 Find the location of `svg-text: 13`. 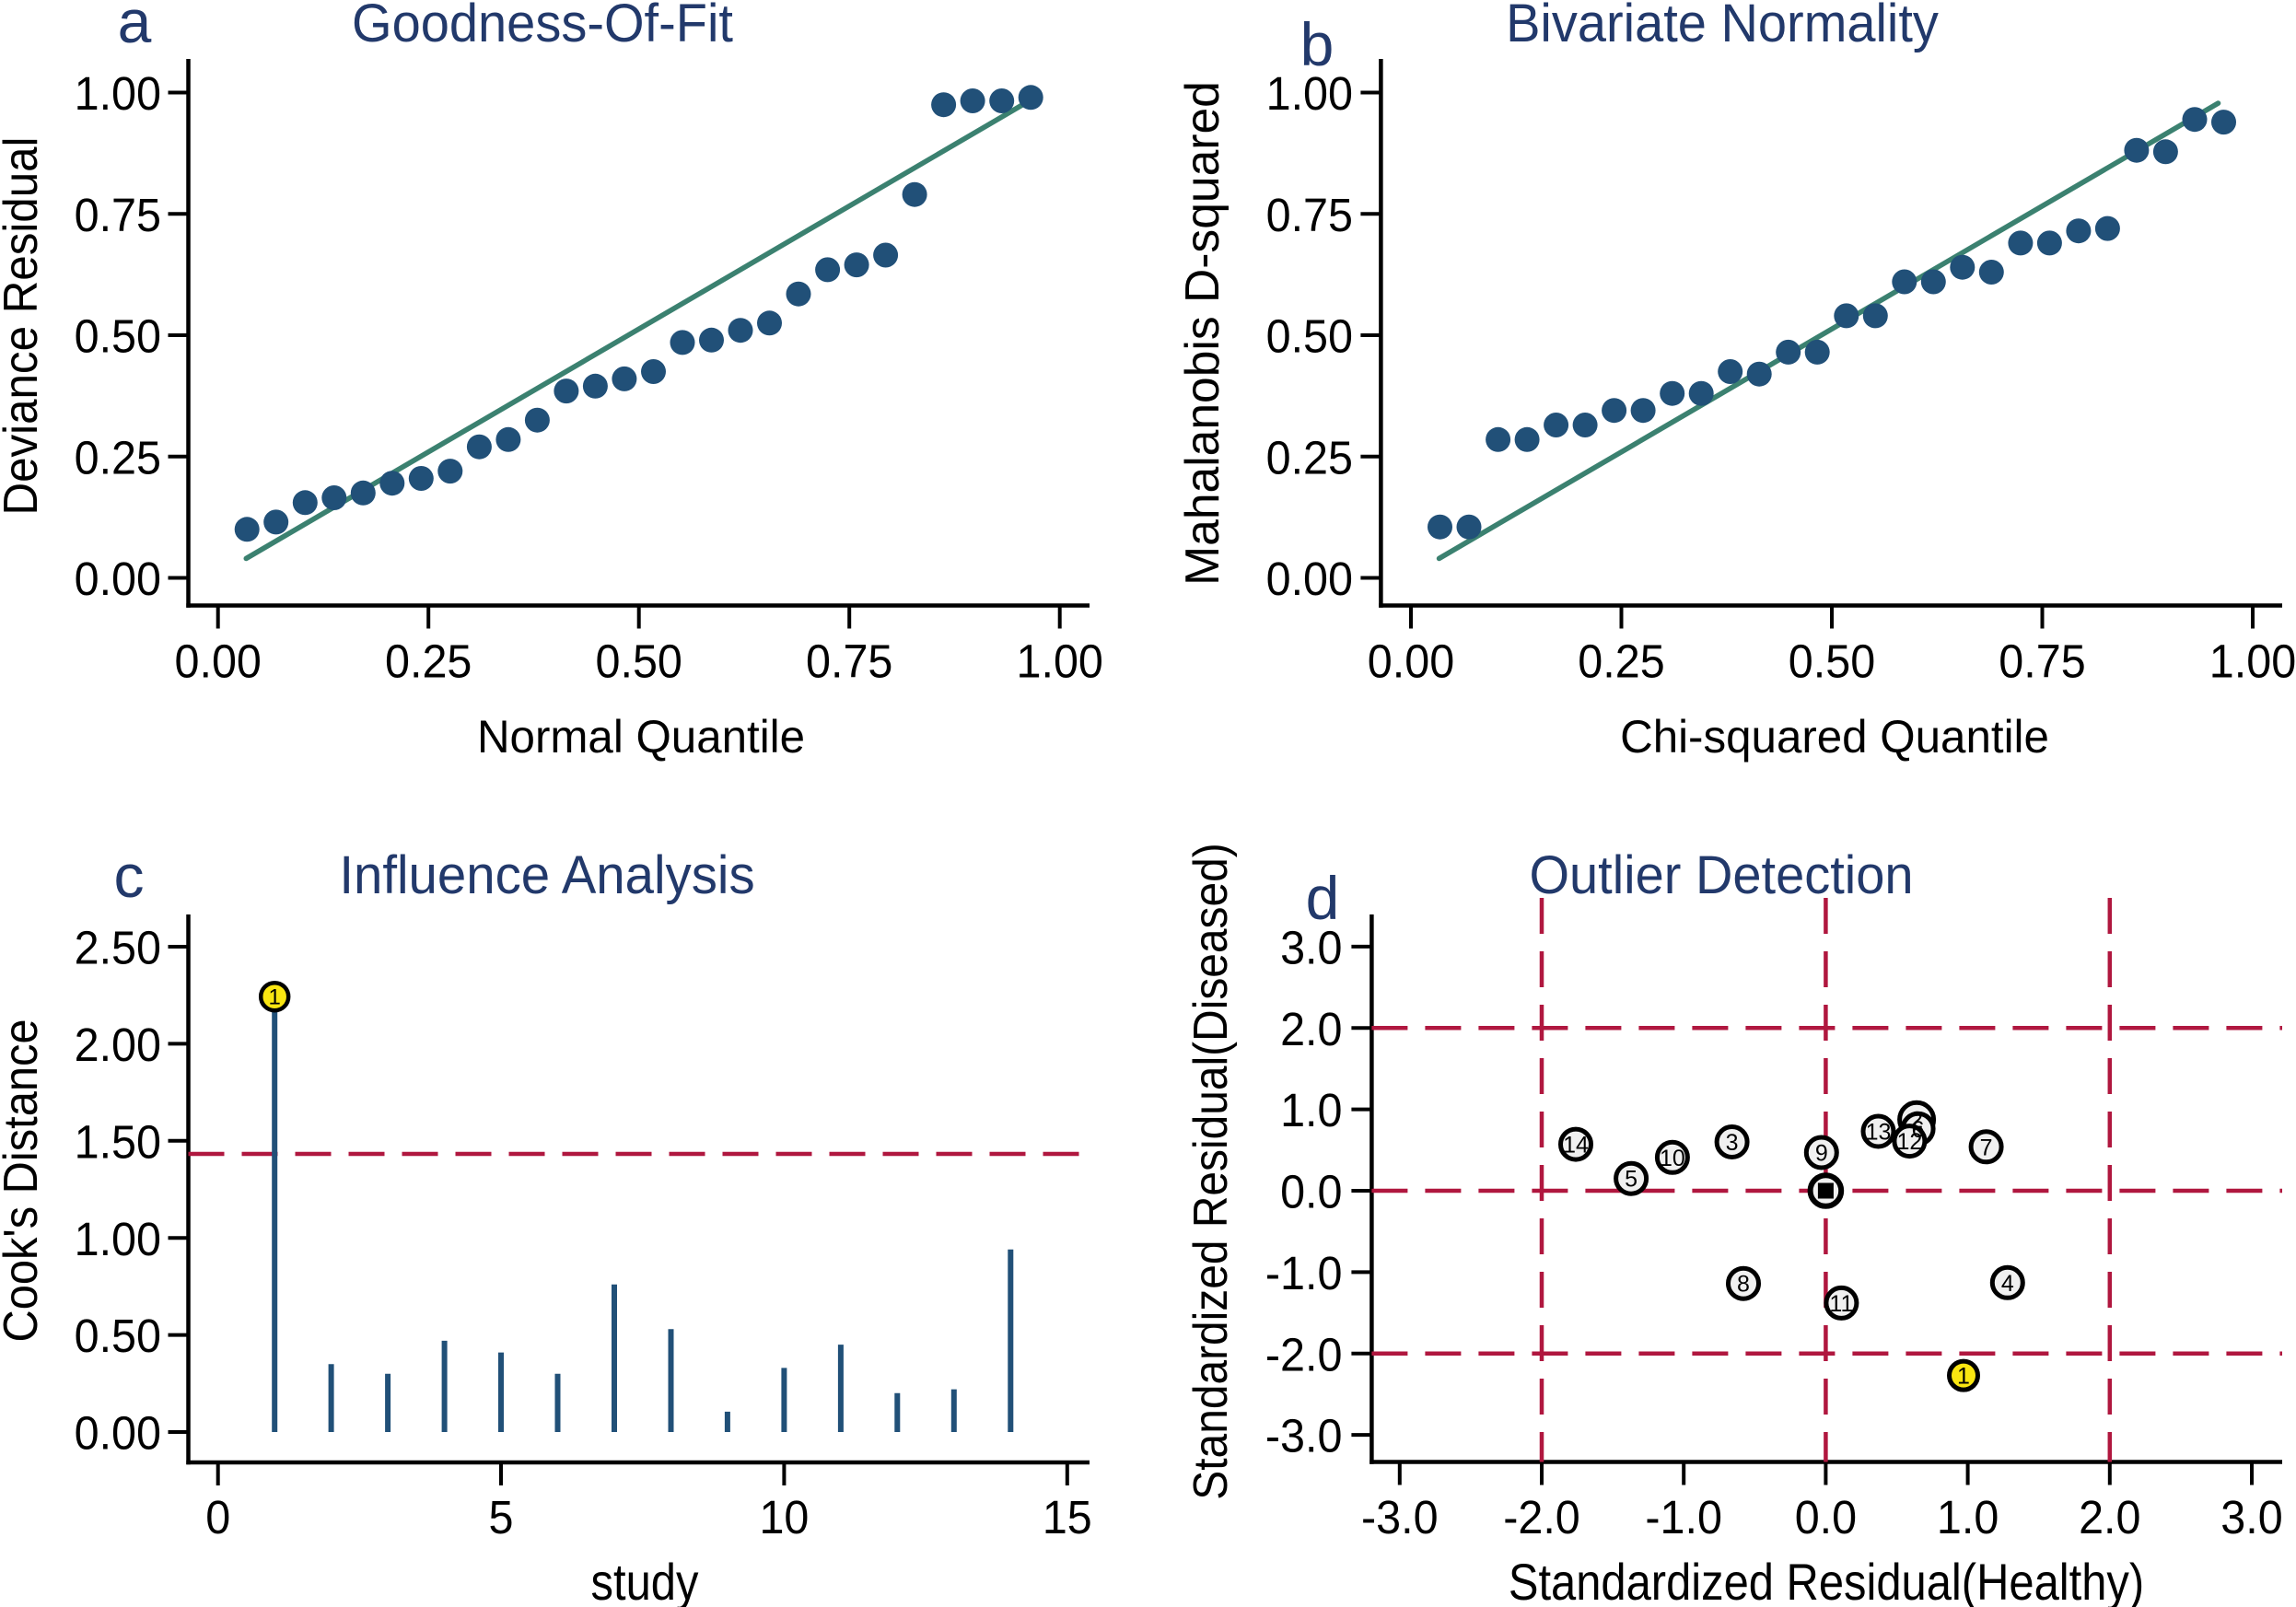

svg-text: 13 is located at coordinates (1879, 1133).